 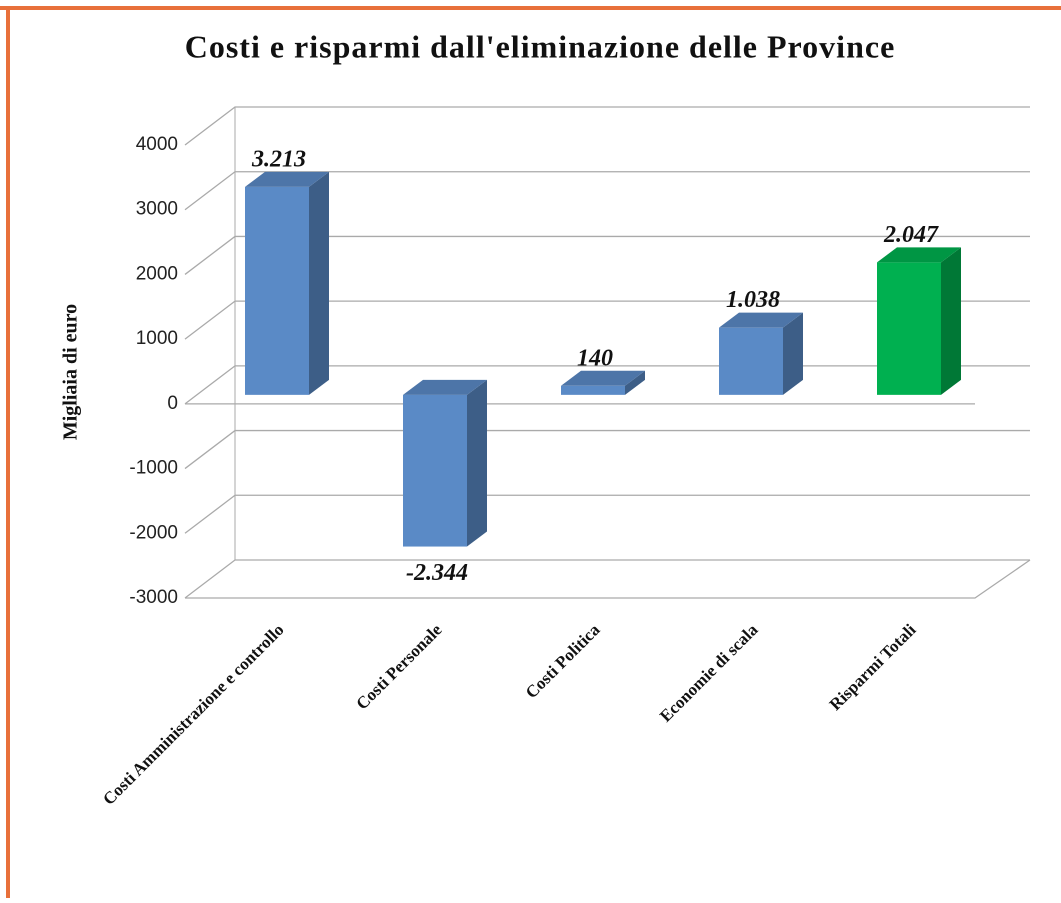 What do you see at coordinates (595, 358) in the screenshot?
I see `data-label: 140` at bounding box center [595, 358].